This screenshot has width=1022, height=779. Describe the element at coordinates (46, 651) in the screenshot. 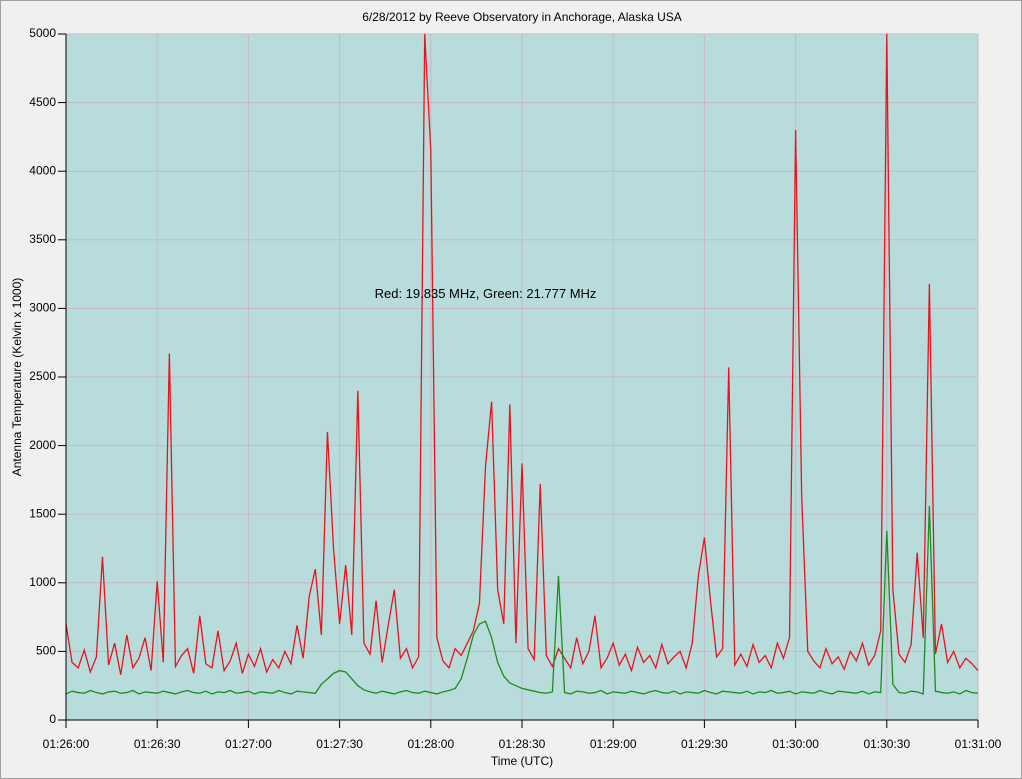

I see `y-tick-label: 500` at that location.